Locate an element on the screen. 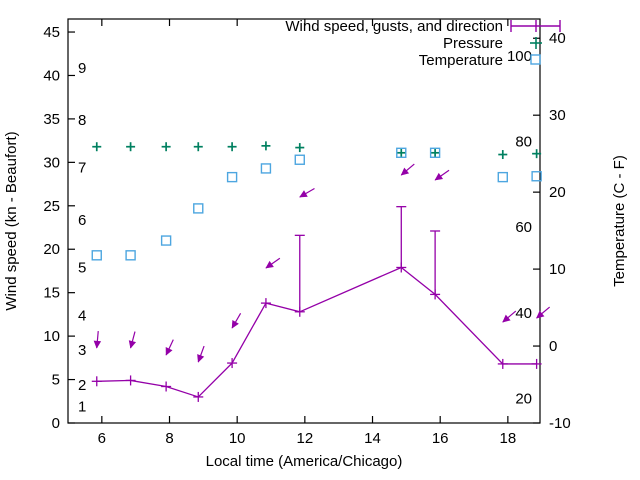  right-tick-label: 30 is located at coordinates (557, 115).